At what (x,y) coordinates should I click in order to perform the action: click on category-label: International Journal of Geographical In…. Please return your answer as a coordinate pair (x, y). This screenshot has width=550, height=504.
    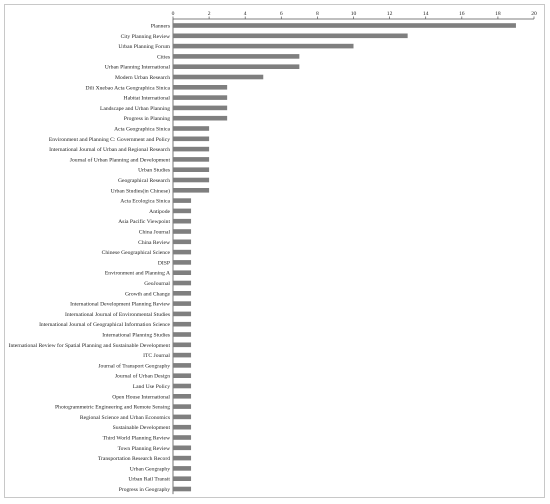
    Looking at the image, I should click on (104, 324).